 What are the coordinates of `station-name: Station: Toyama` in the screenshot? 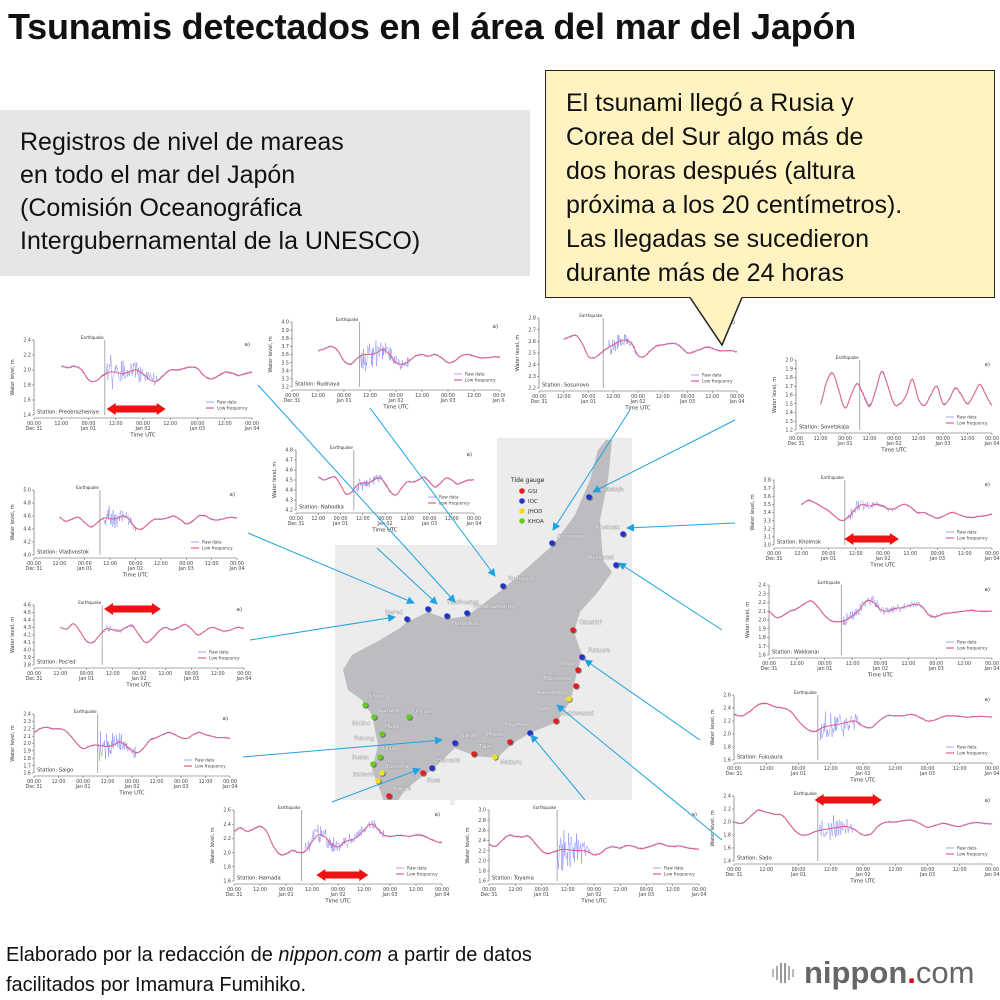 It's located at (513, 879).